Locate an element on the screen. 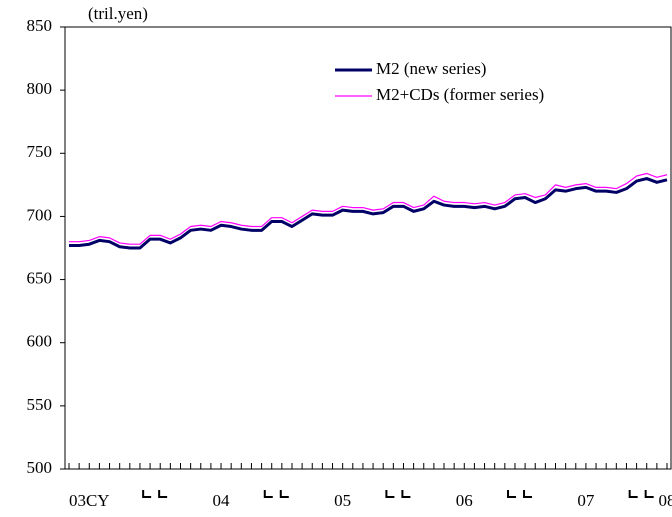 This screenshot has width=672, height=517. x-tick-label: 08 is located at coordinates (665, 500).